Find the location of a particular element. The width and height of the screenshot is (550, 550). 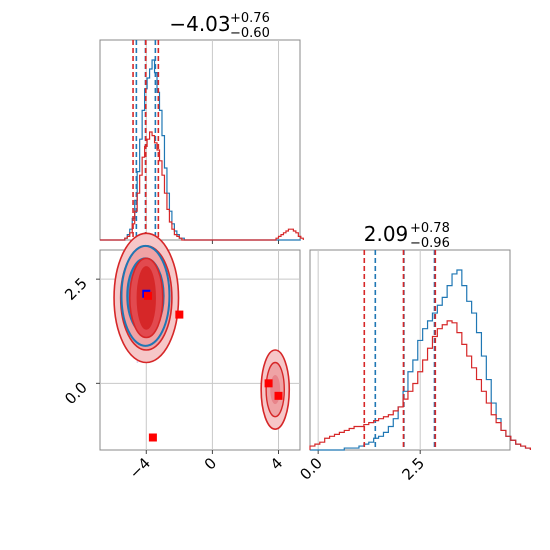

xtick-label-p1-0: 0.0 is located at coordinates (311, 469).